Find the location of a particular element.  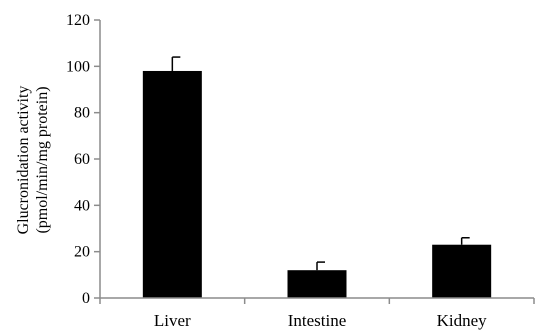

y-tick-label: 40 is located at coordinates (82, 205).